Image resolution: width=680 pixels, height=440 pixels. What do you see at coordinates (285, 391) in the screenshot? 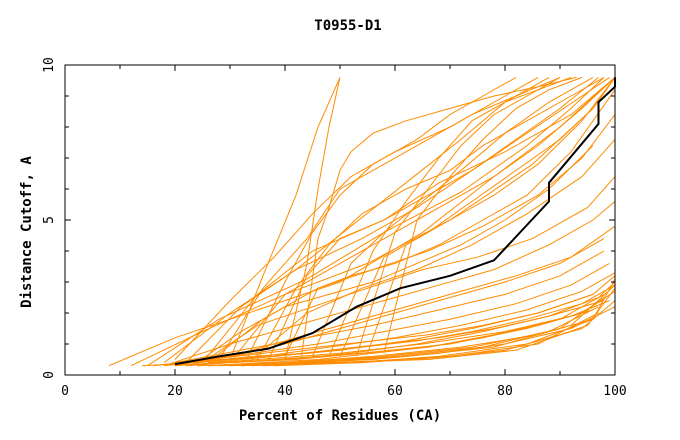
I see `x-tick-label: 40` at bounding box center [285, 391].